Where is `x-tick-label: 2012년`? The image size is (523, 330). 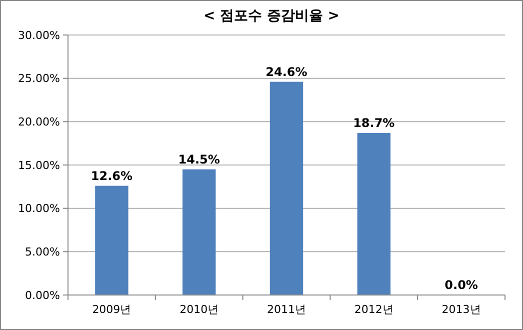
x-tick-label: 2012년 is located at coordinates (374, 309).